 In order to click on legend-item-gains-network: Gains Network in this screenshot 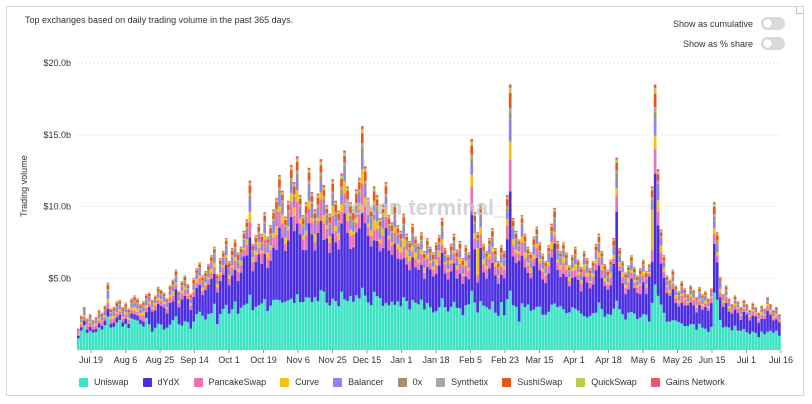, I will do `click(687, 382)`.